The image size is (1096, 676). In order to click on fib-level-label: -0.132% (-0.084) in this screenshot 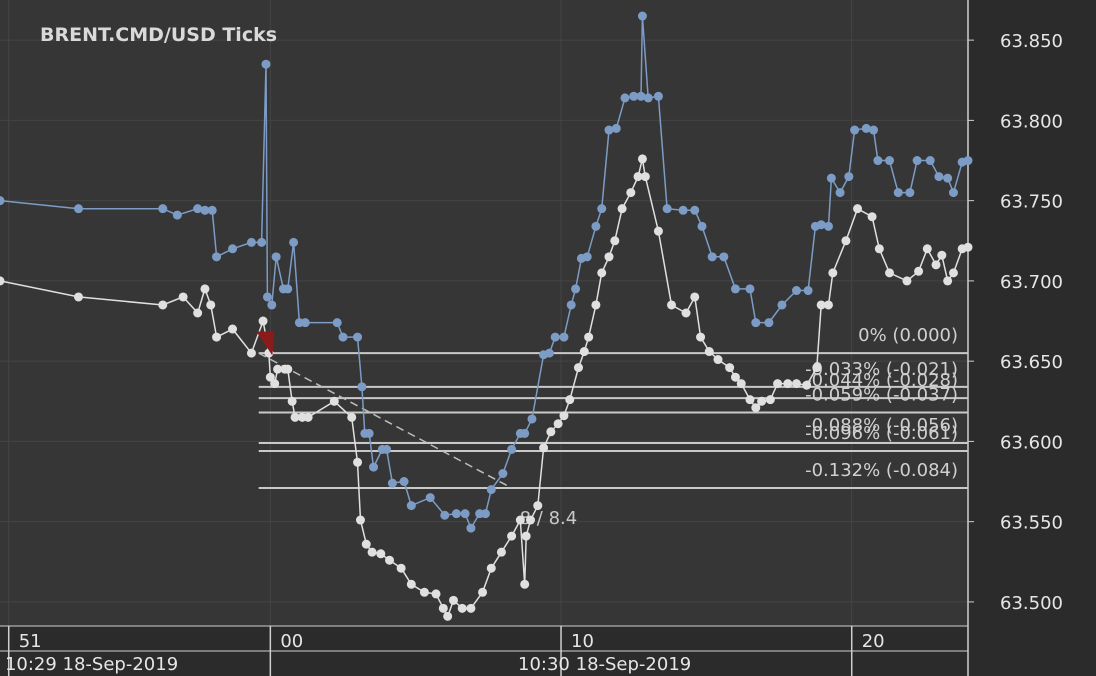, I will do `click(881, 470)`.